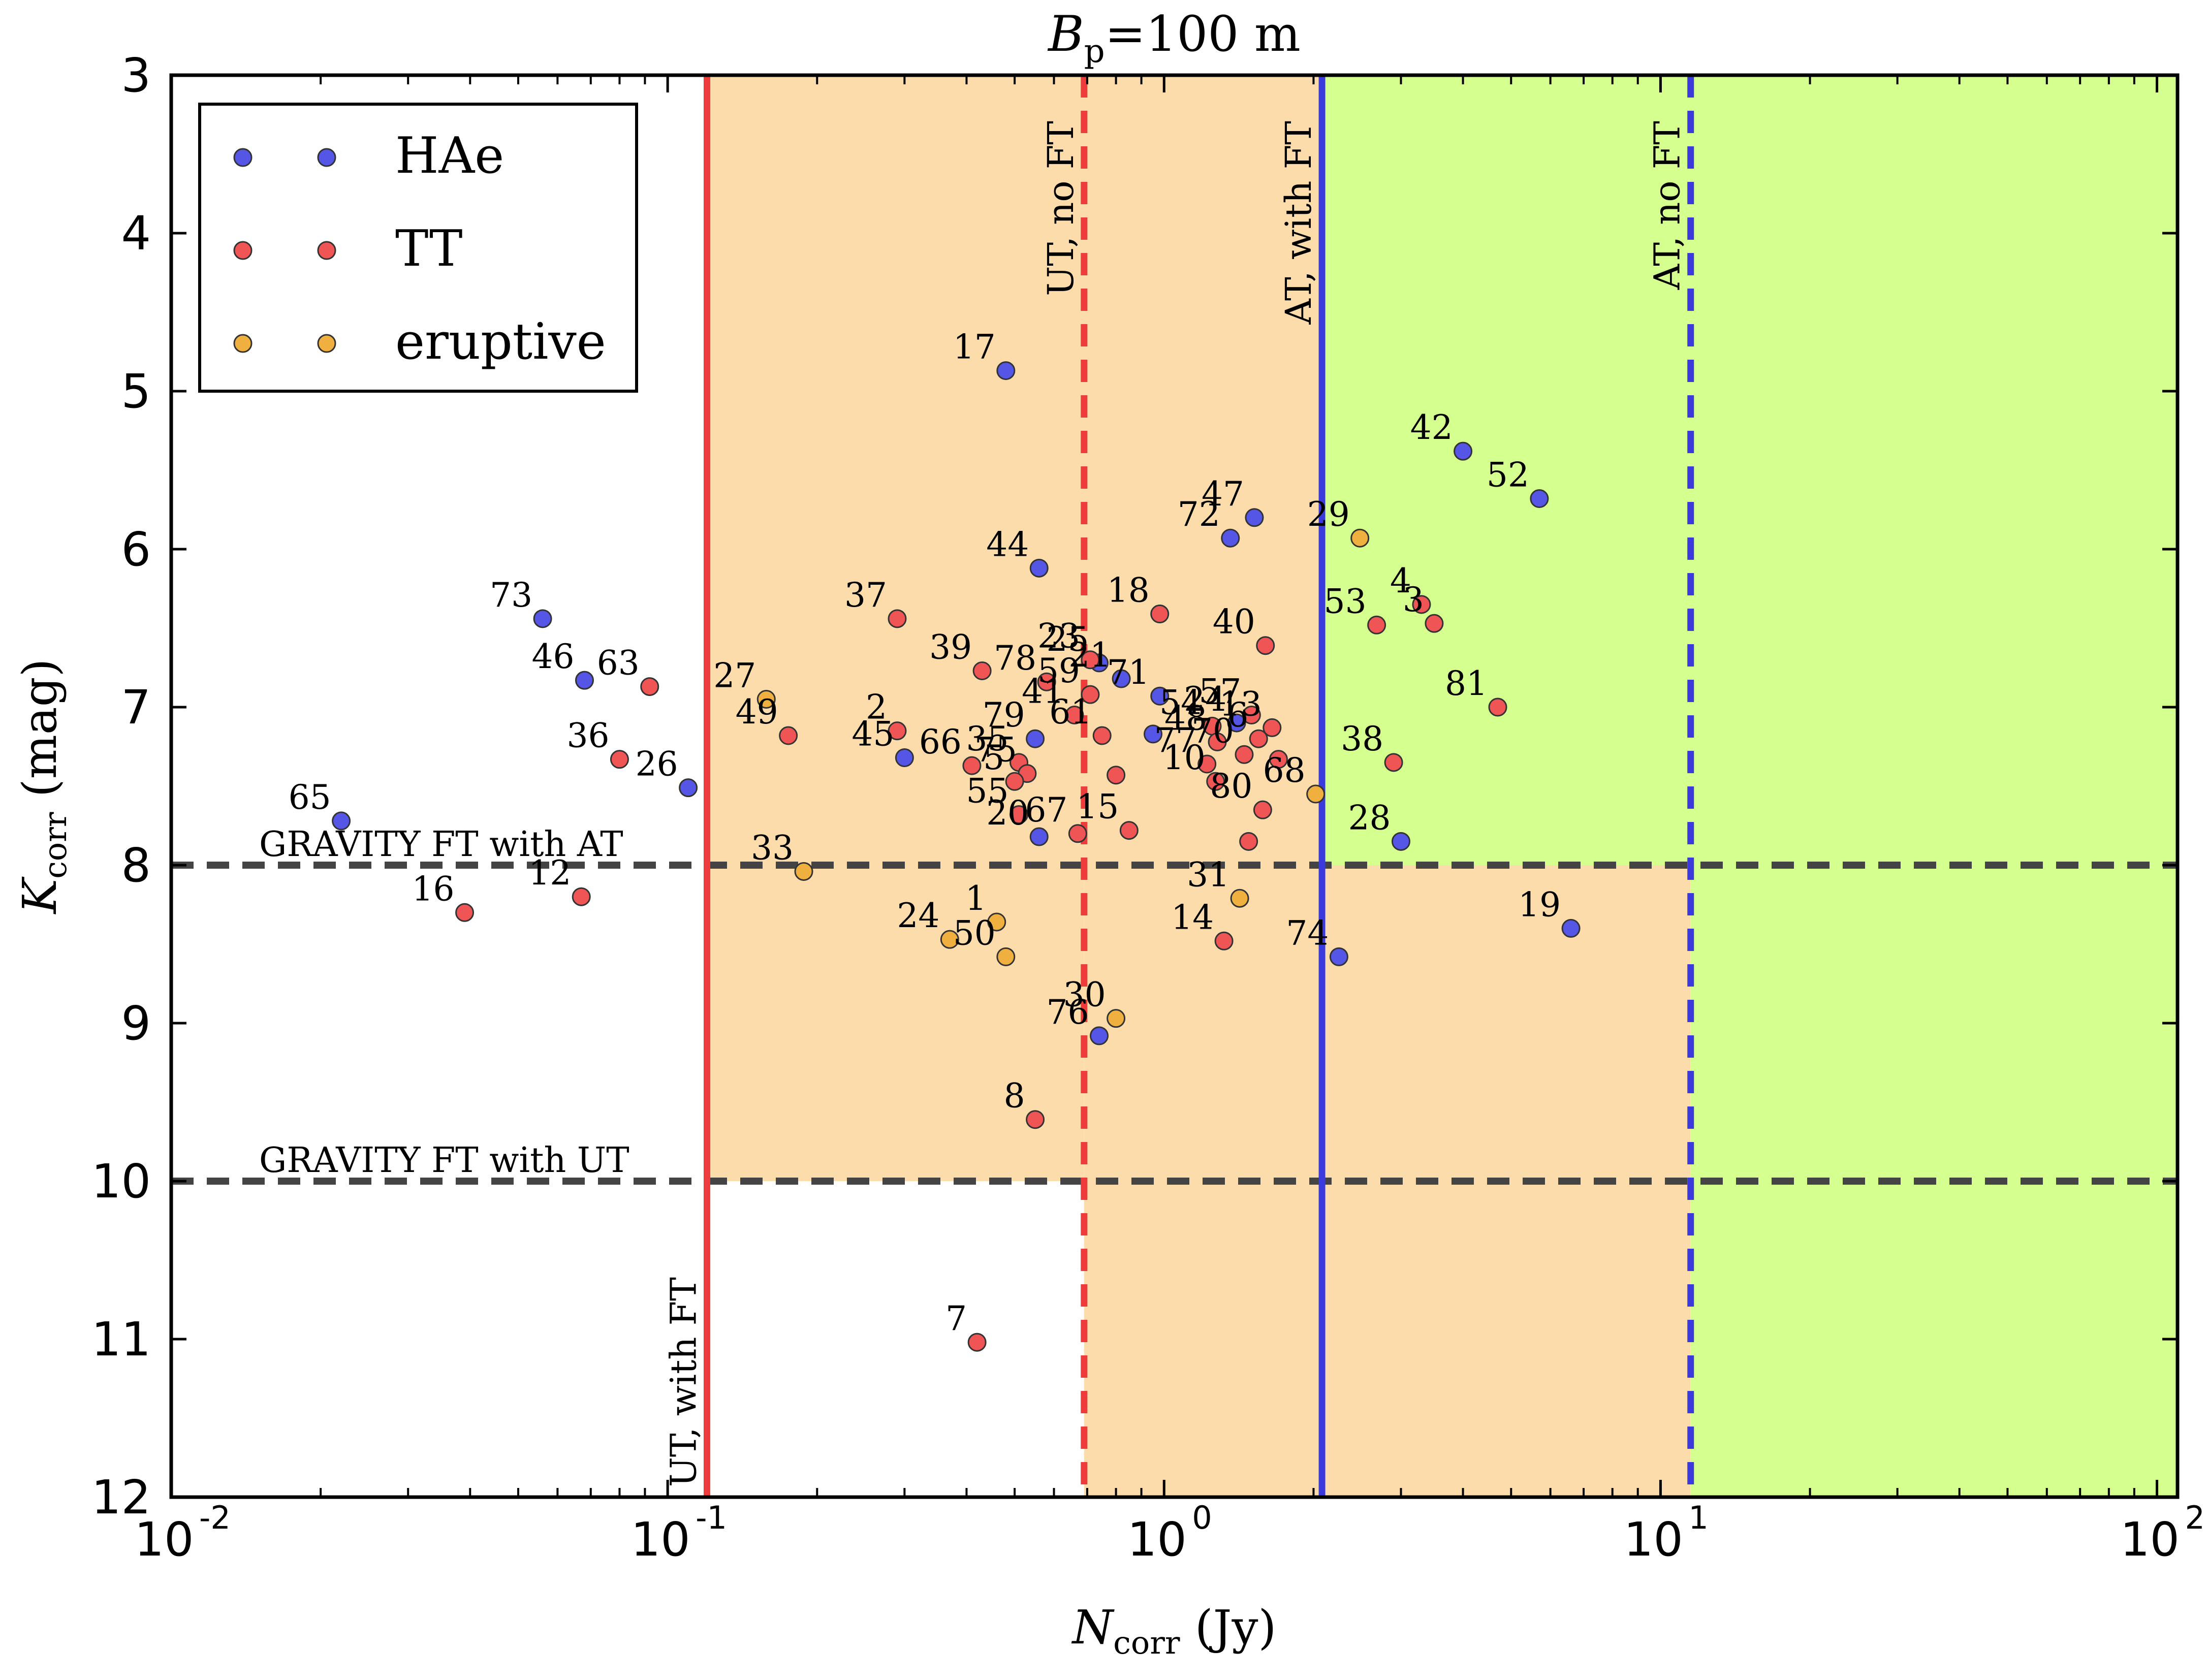 This screenshot has width=2208, height=1680. I want to click on point-label: 25, so click(1068, 639).